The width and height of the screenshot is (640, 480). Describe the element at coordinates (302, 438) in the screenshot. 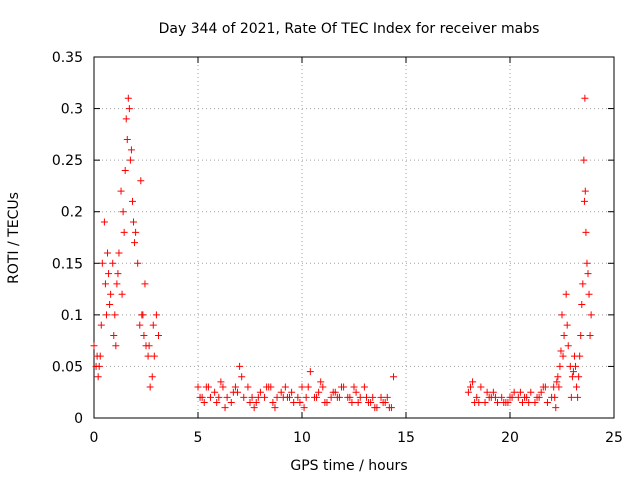

I see `x-tick-label: 10` at that location.